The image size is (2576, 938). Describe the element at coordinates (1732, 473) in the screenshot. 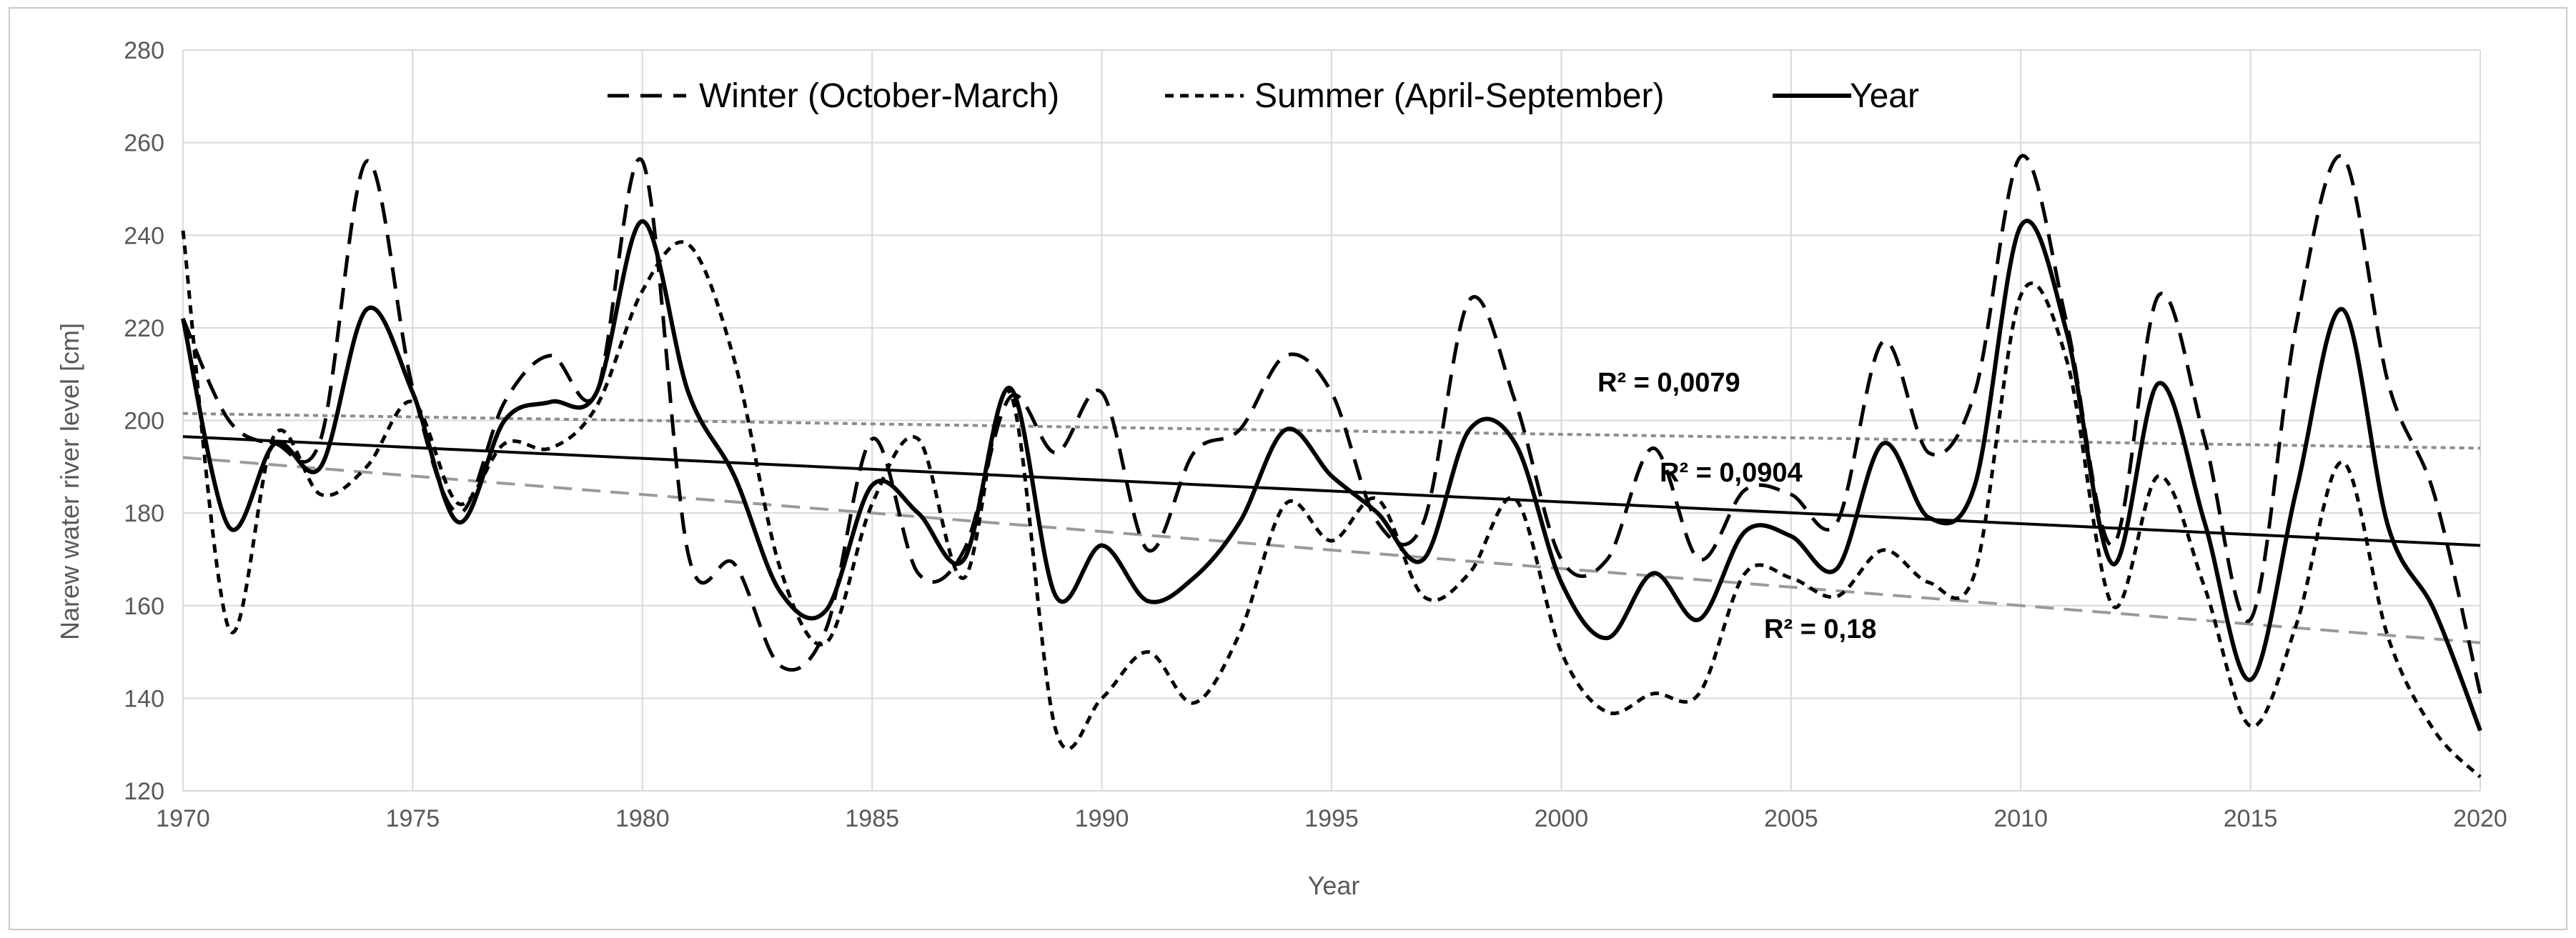

I see `r2-label-year: R² = 0,0904` at that location.